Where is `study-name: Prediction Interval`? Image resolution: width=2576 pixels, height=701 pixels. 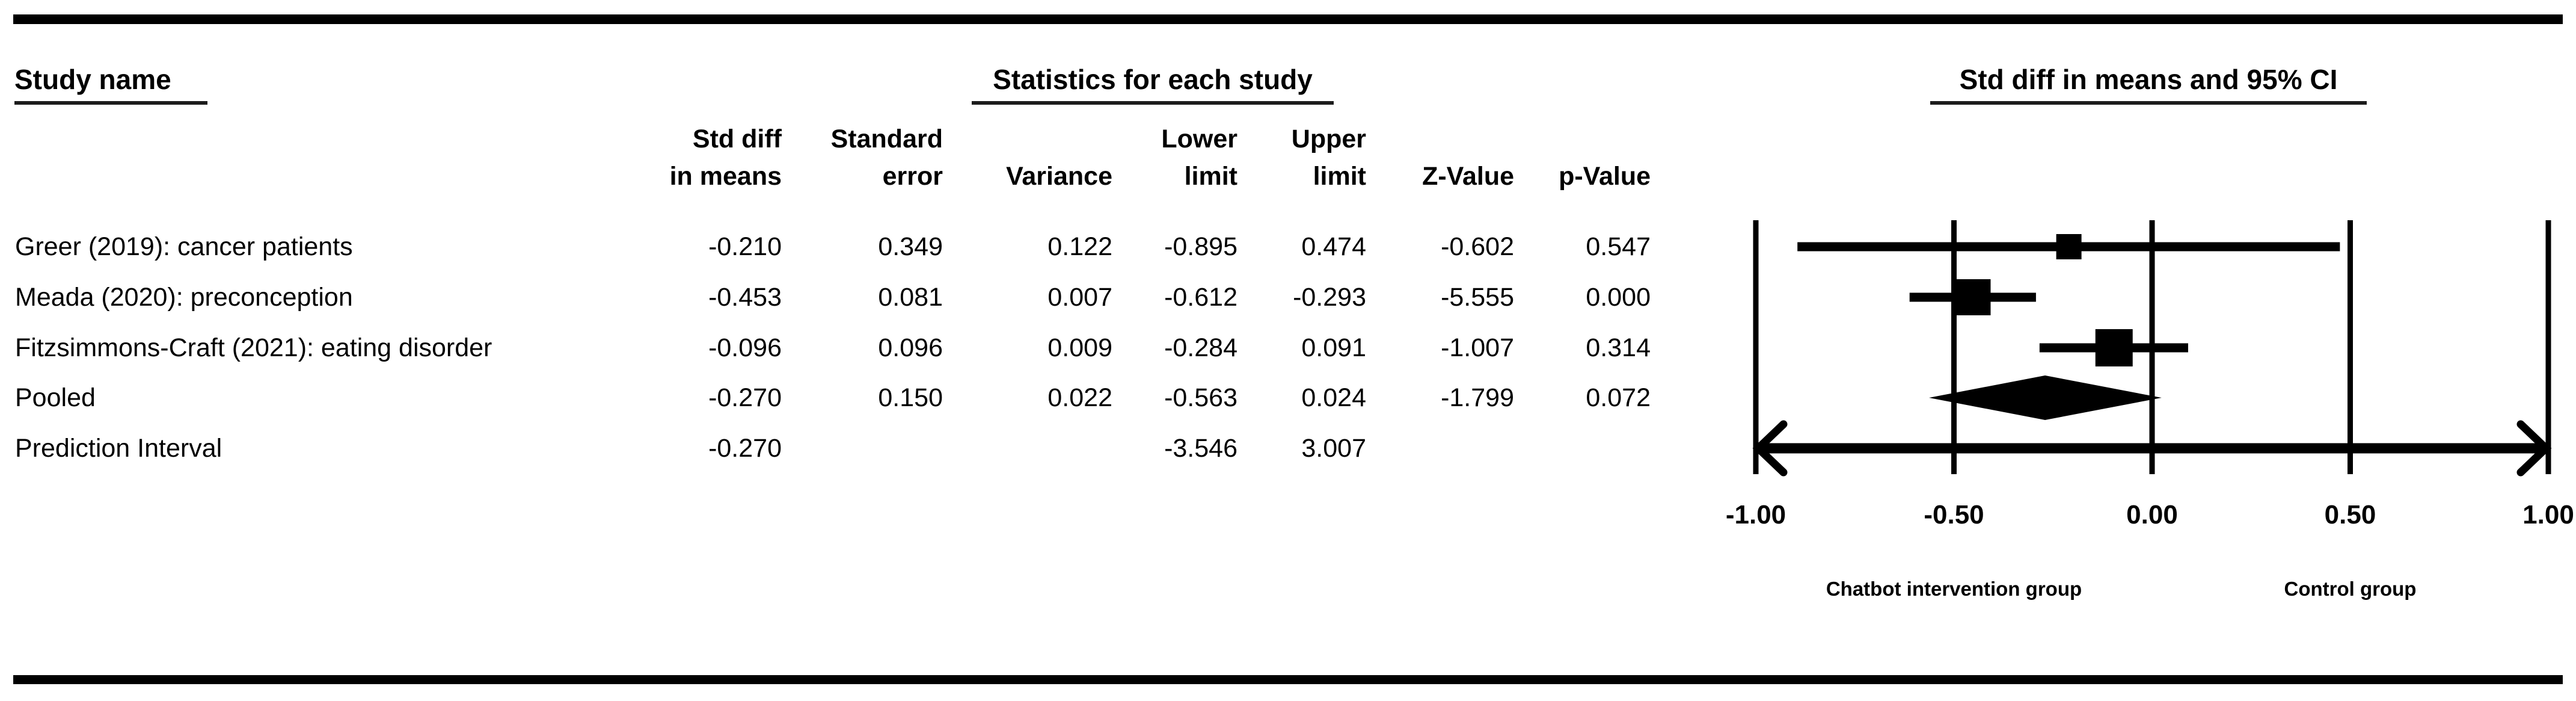
study-name: Prediction Interval is located at coordinates (118, 448).